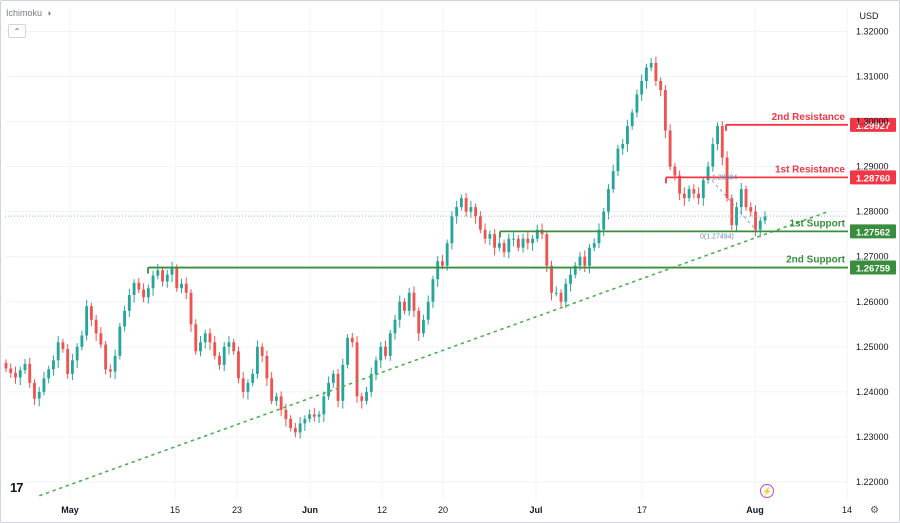 The height and width of the screenshot is (523, 900). Describe the element at coordinates (872, 347) in the screenshot. I see `y-tick-label: 1.25000` at that location.